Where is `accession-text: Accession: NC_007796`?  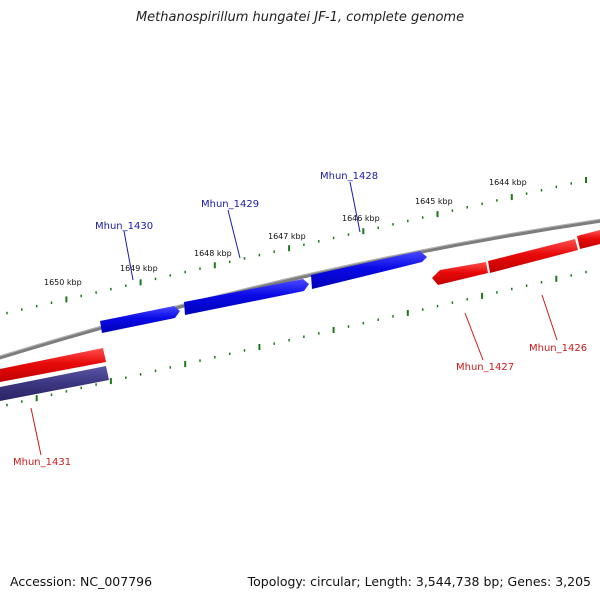
accession-text: Accession: NC_007796 is located at coordinates (81, 581).